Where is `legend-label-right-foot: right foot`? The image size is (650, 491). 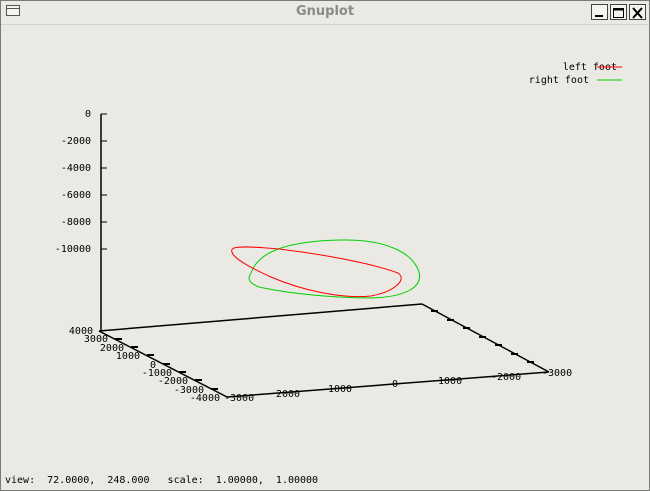
legend-label-right-foot: right foot is located at coordinates (559, 80).